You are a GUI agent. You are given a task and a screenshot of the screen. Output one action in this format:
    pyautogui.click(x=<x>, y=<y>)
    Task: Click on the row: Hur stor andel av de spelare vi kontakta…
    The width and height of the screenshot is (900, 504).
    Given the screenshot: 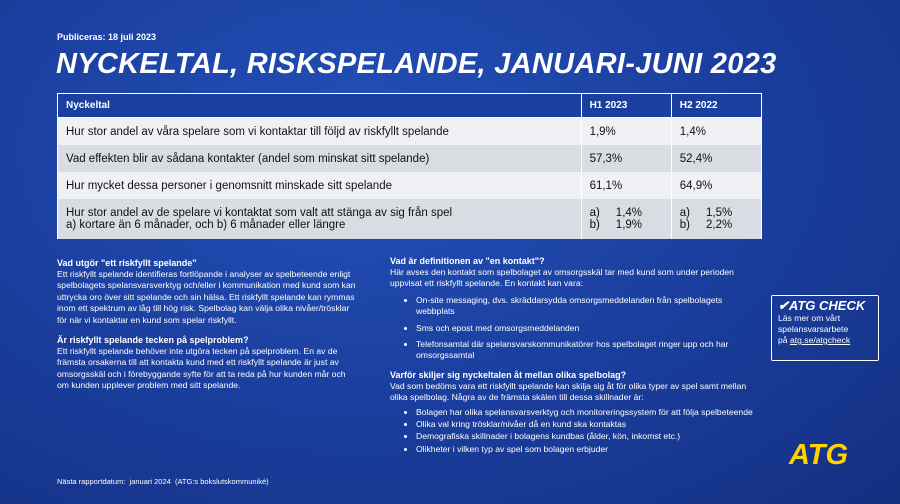 What is the action you would take?
    pyautogui.click(x=410, y=219)
    